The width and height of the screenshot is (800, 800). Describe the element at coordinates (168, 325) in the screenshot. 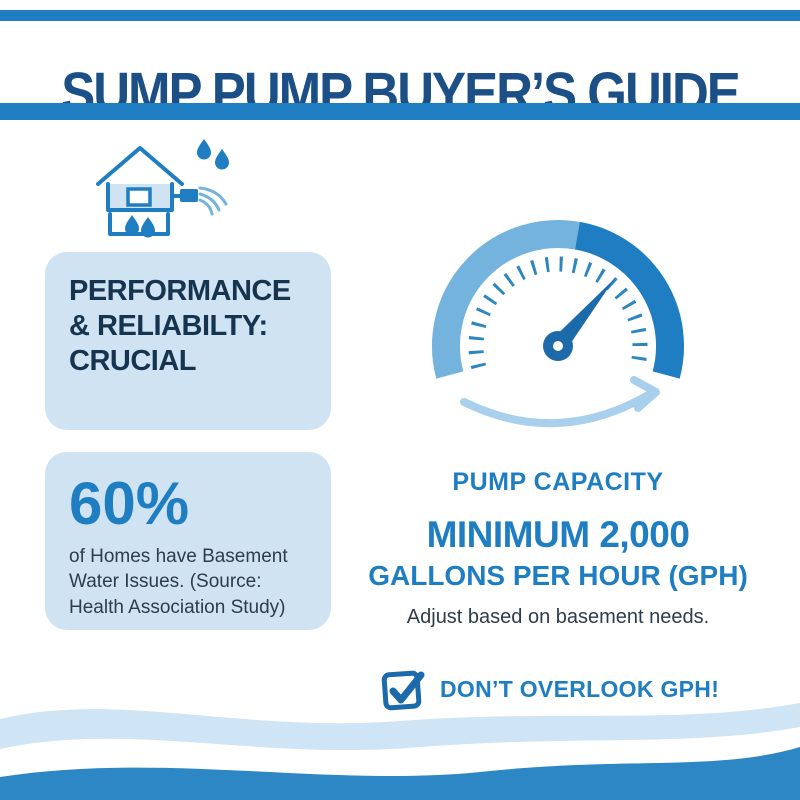

I see `performance-line-2: & RELIABILTY:` at that location.